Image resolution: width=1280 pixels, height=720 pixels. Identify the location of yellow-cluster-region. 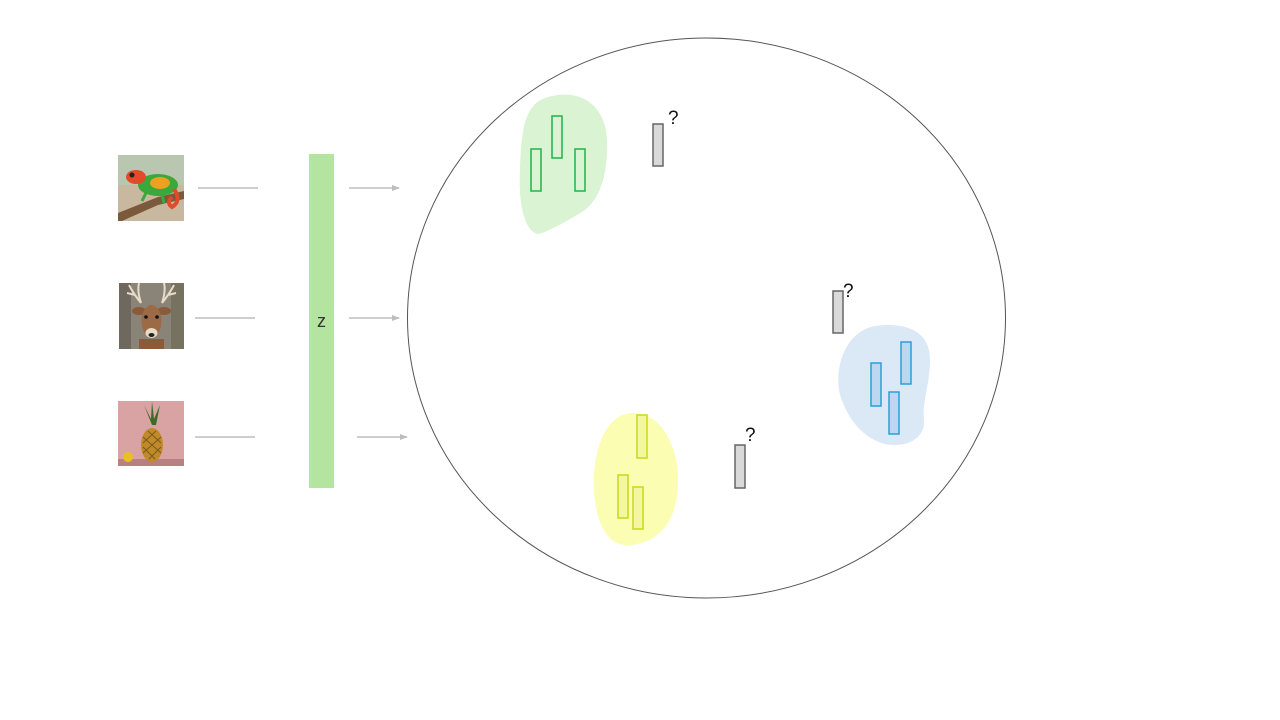
(635, 479).